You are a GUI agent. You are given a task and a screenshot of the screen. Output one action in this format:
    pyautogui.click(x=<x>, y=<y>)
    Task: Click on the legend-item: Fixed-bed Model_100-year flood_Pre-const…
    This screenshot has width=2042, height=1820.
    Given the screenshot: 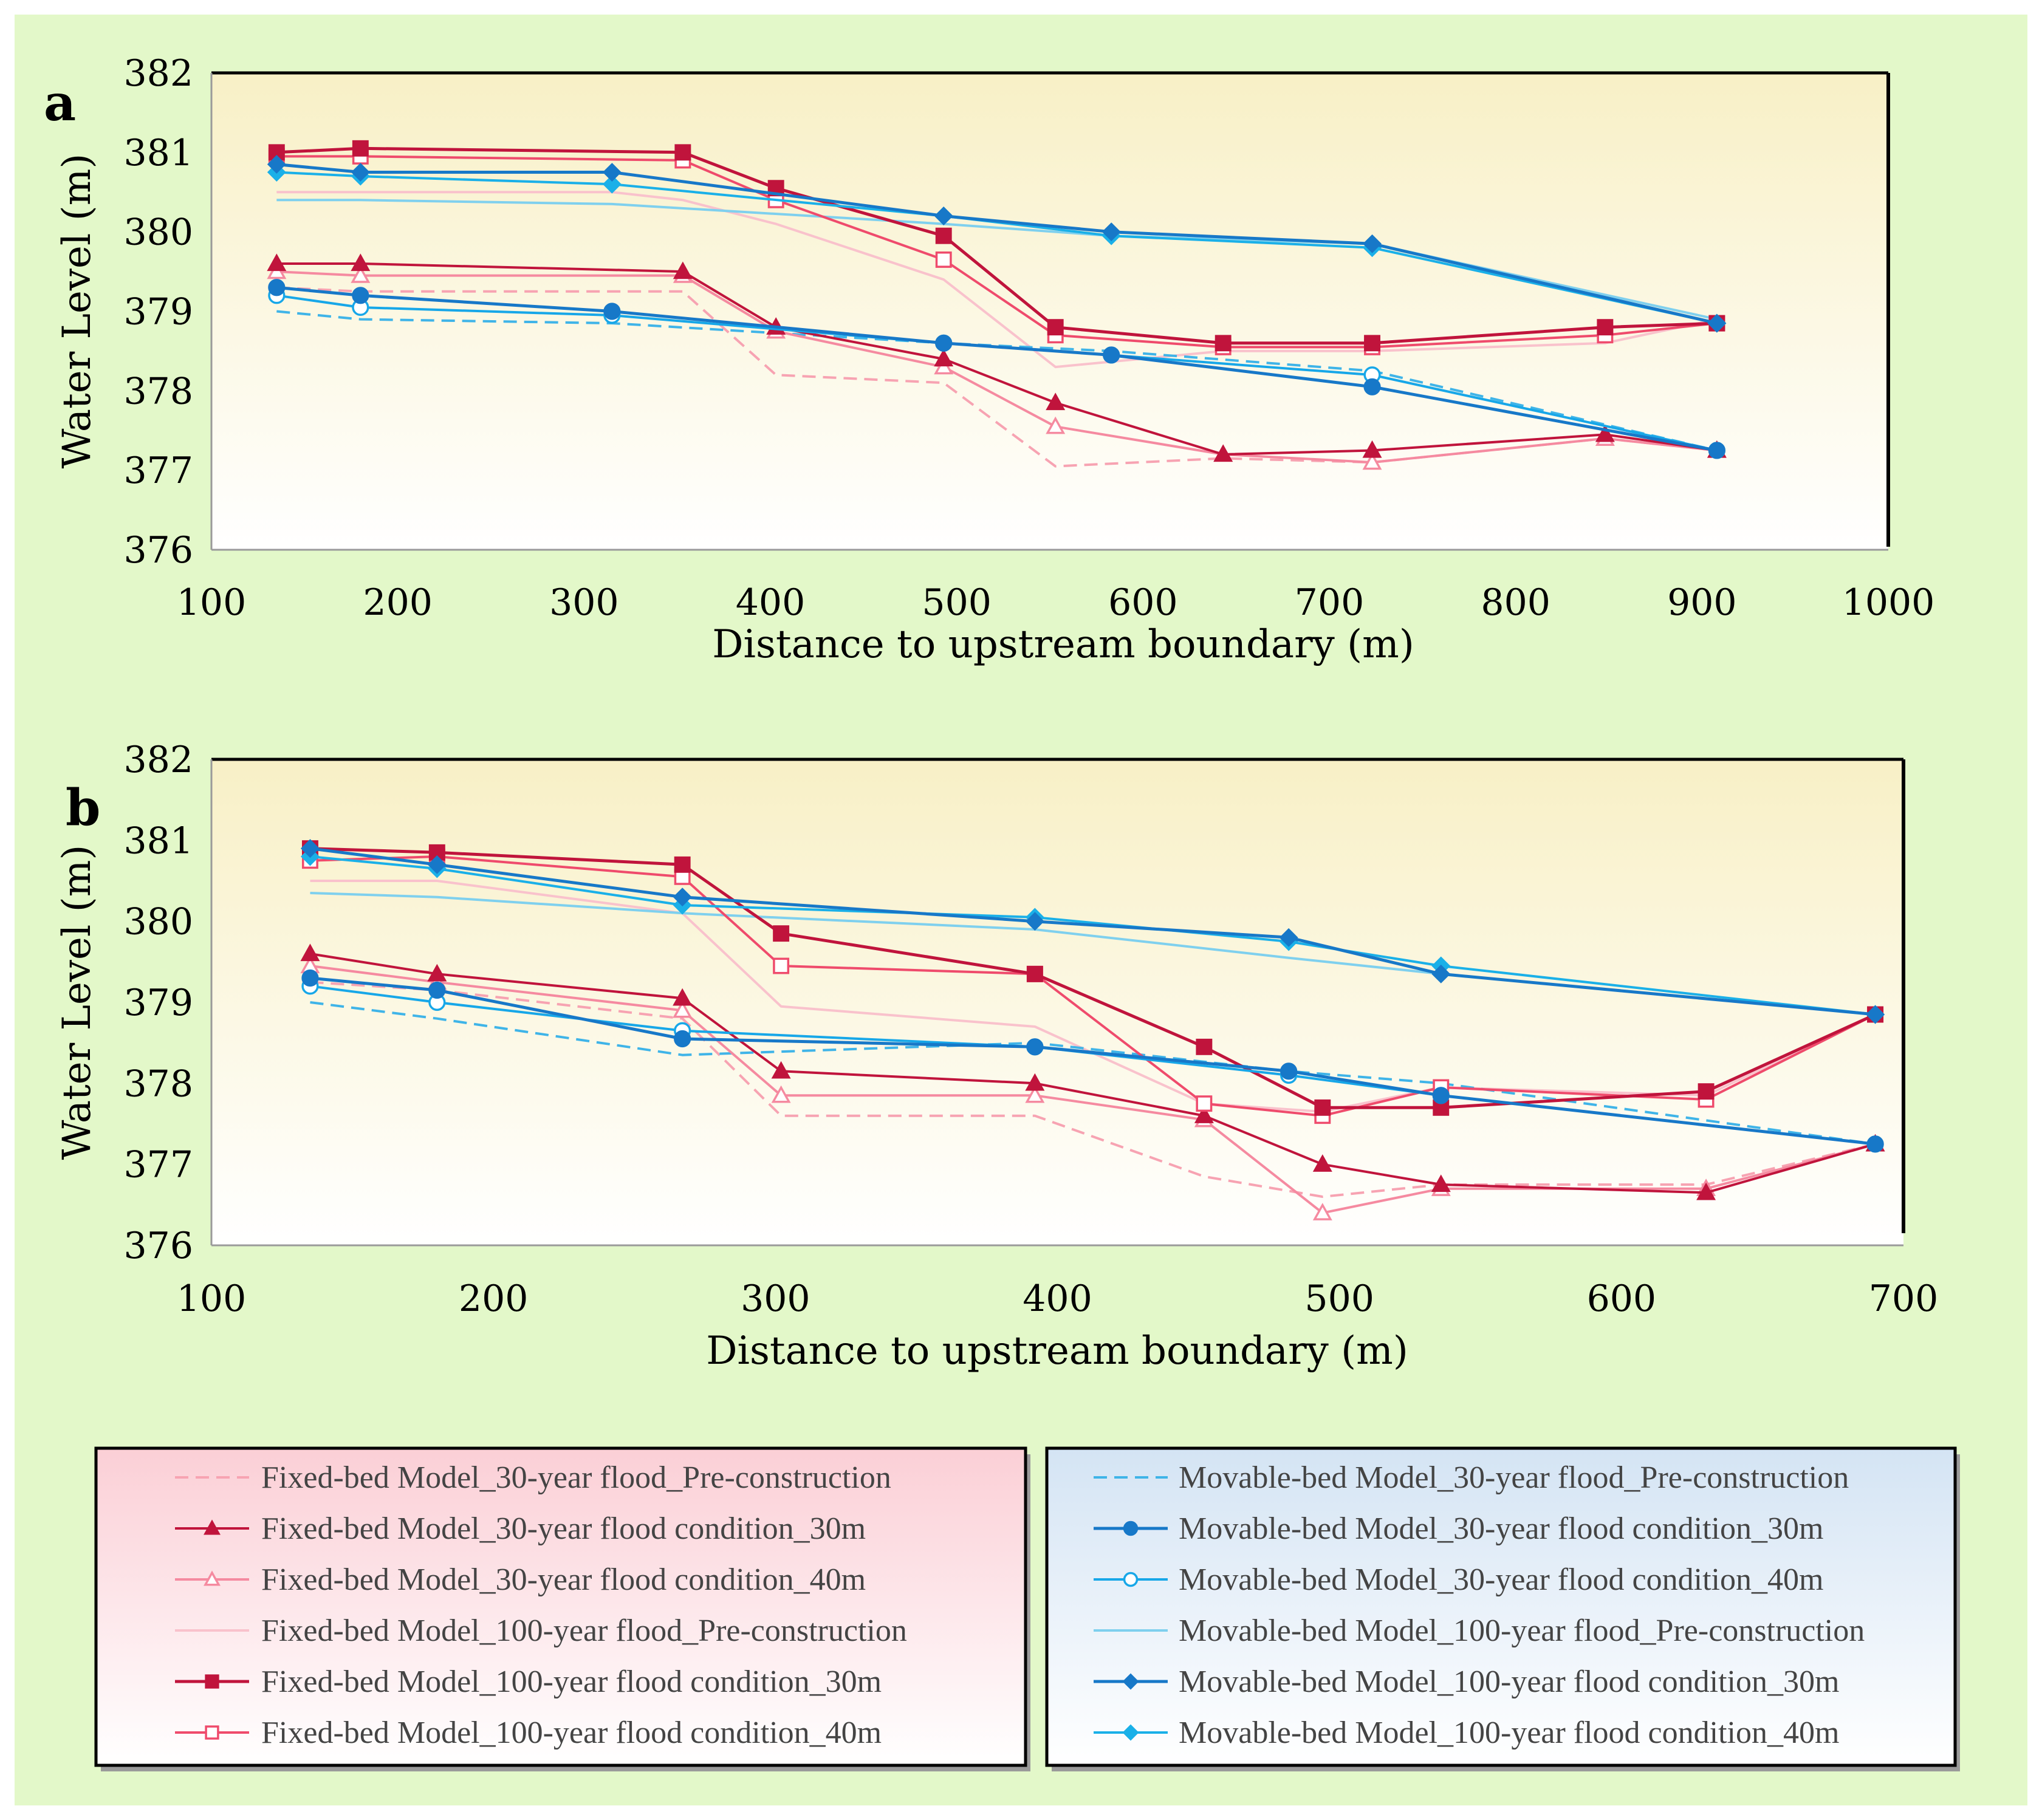 What is the action you would take?
    pyautogui.click(x=541, y=1630)
    